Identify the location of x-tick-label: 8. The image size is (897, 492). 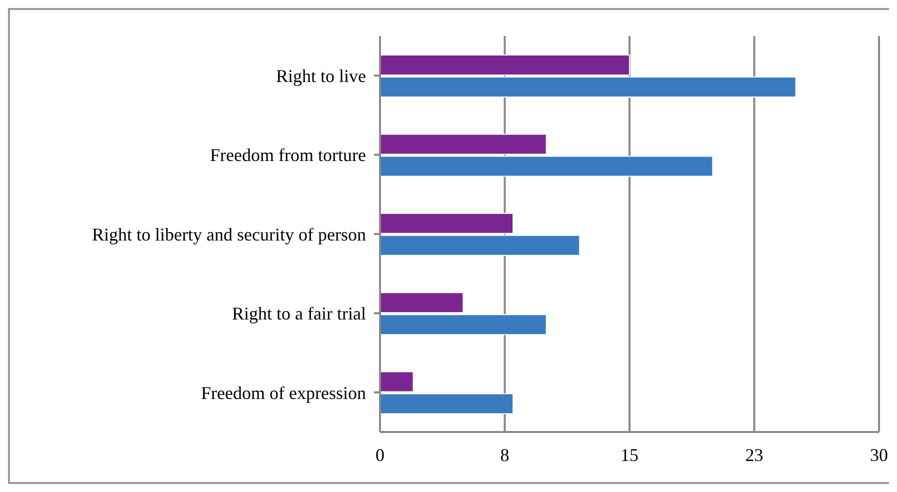
(505, 454).